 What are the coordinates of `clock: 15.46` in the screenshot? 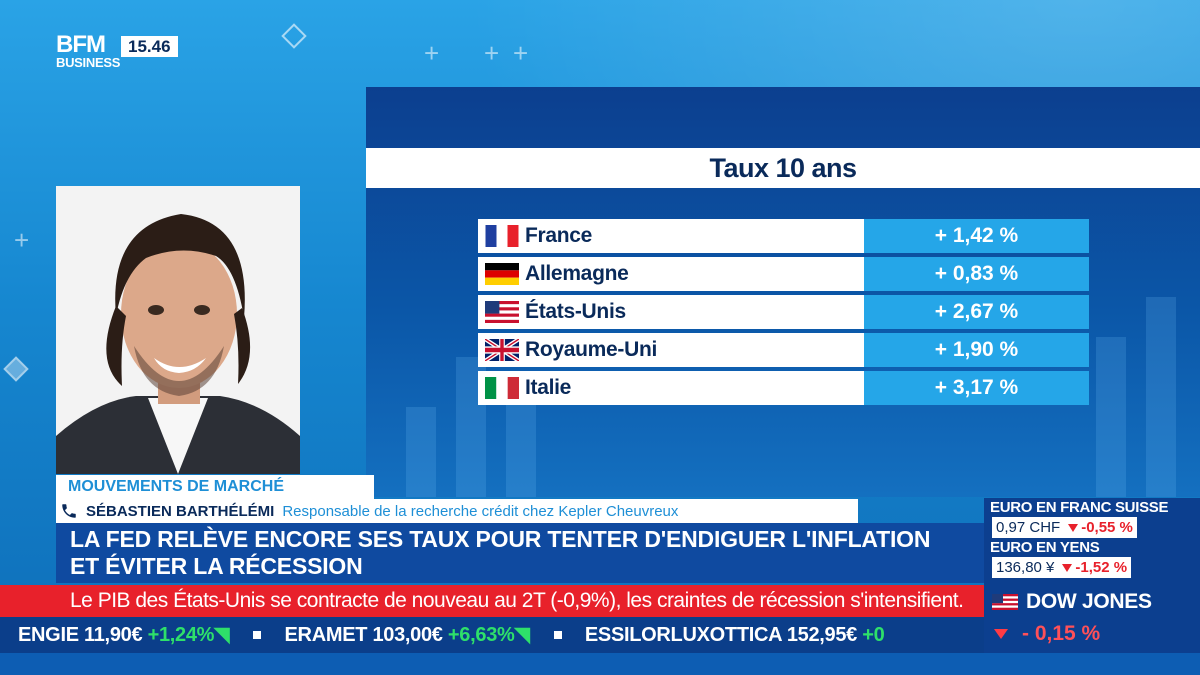 It's located at (149, 46).